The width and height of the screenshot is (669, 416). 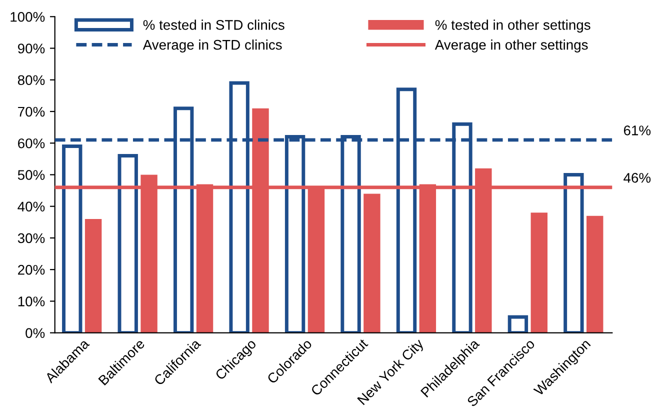 I want to click on y-tick-label: 10%, so click(x=31, y=301).